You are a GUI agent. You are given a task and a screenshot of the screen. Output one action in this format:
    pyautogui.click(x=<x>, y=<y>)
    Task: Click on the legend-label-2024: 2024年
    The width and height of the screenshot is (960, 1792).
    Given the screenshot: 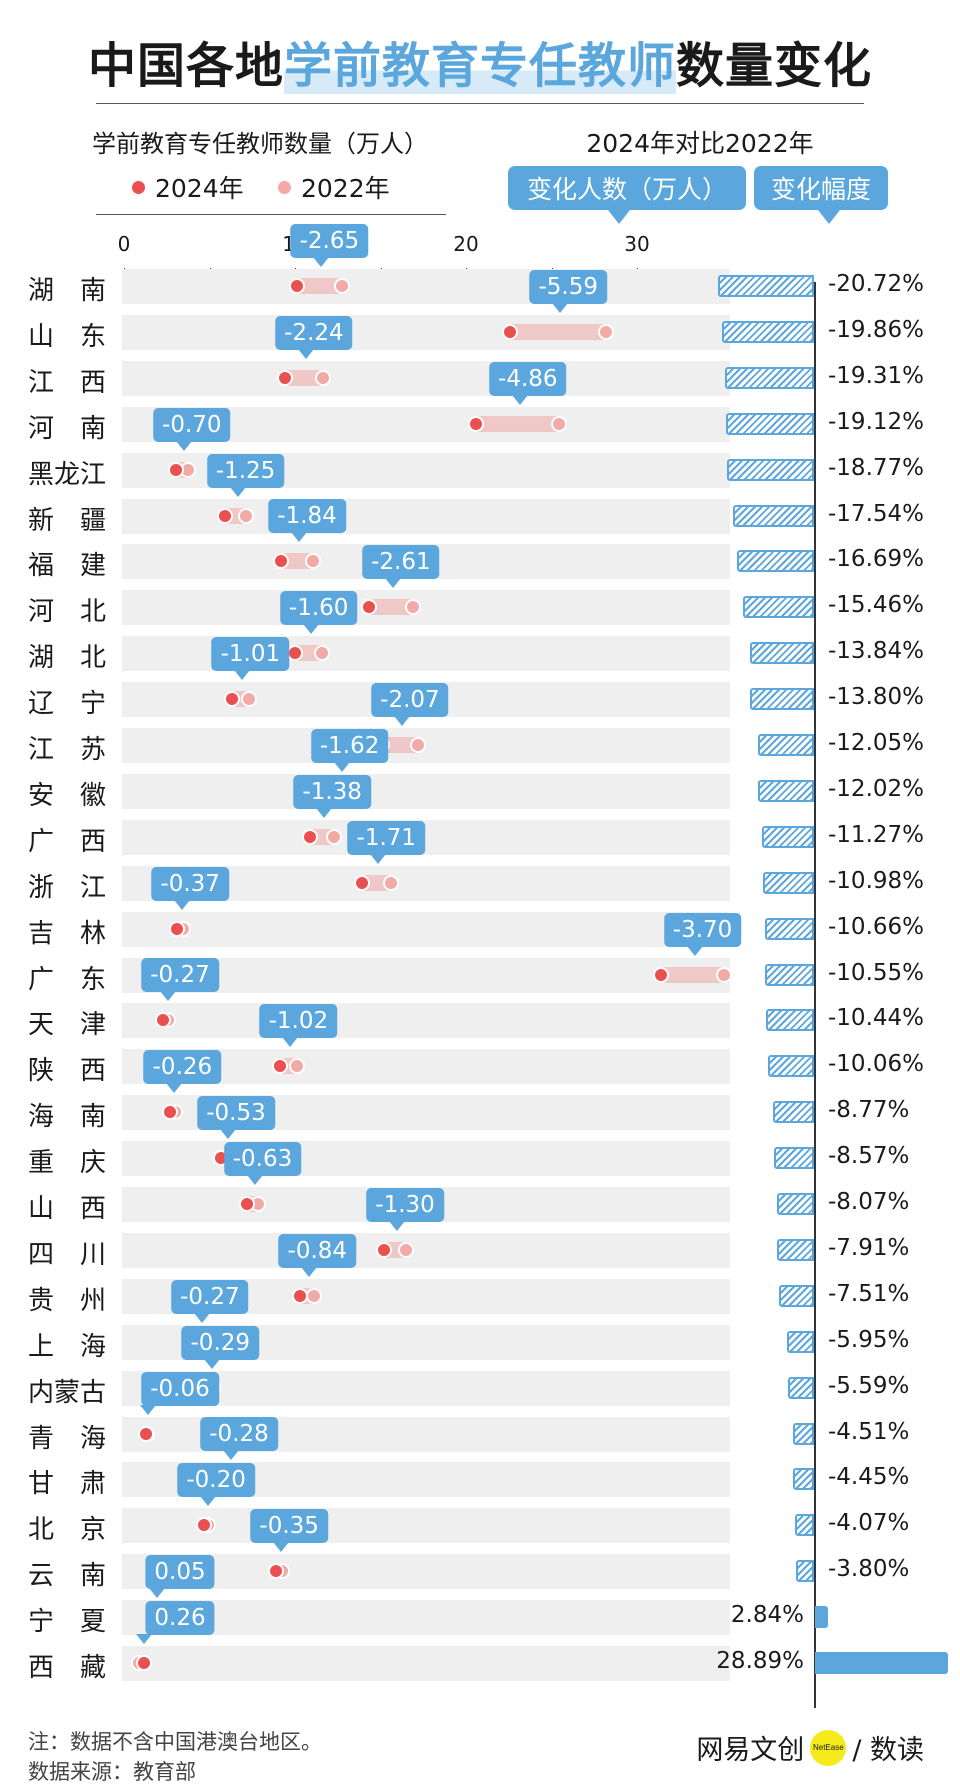 What is the action you would take?
    pyautogui.click(x=199, y=188)
    